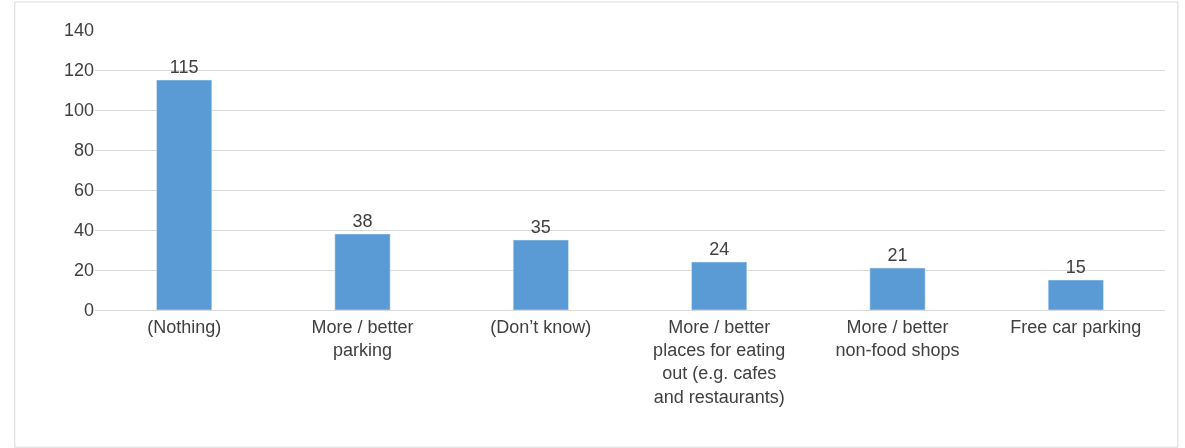  What do you see at coordinates (184, 326) in the screenshot?
I see `x-tick-label: (Nothing)` at bounding box center [184, 326].